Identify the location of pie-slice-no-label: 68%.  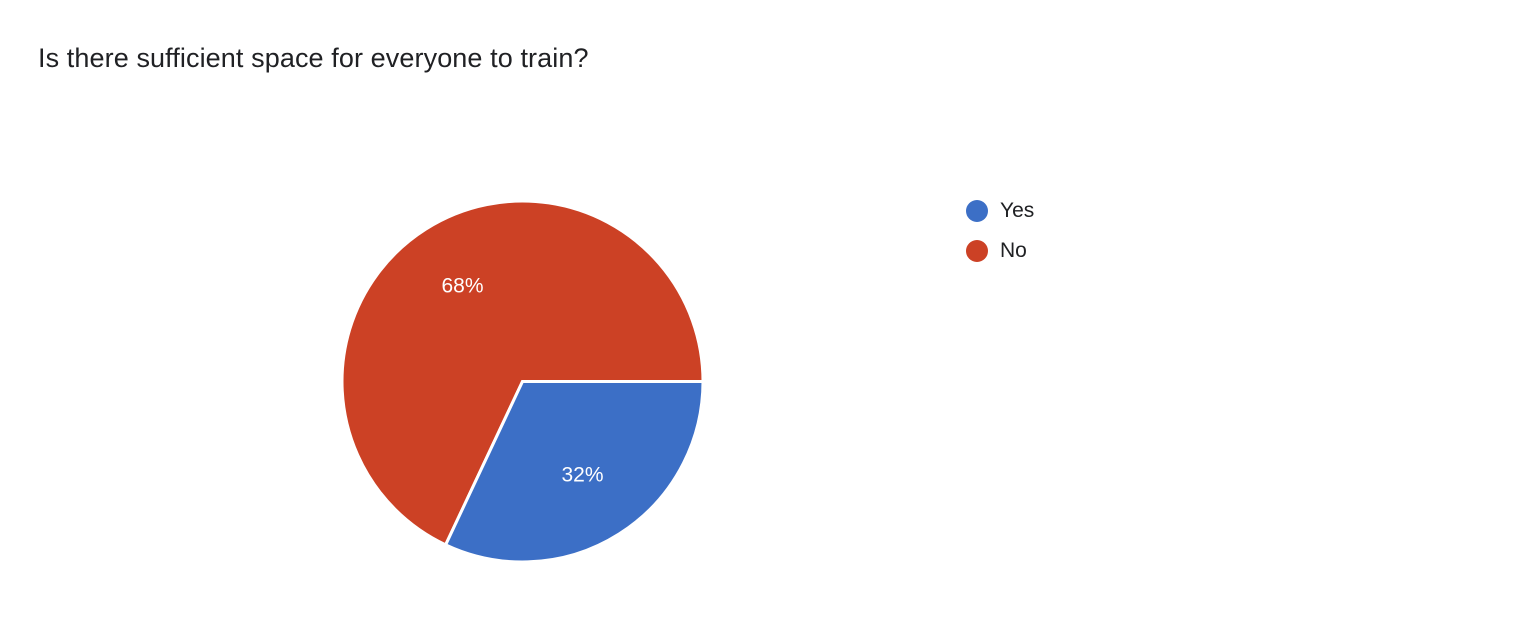
(462, 286).